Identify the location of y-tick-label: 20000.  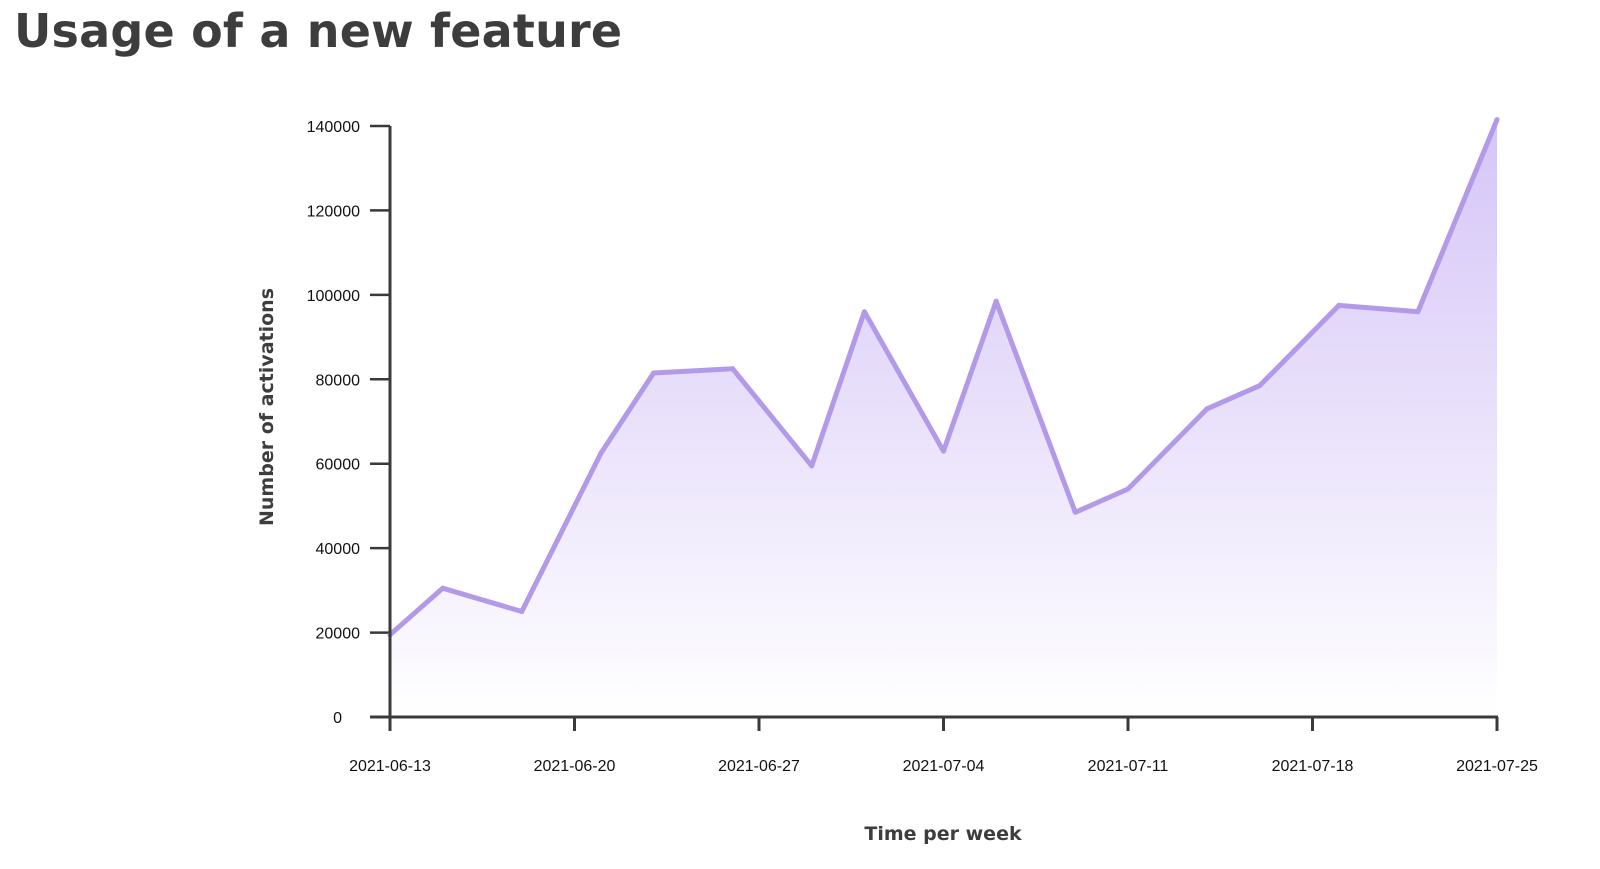
(338, 634).